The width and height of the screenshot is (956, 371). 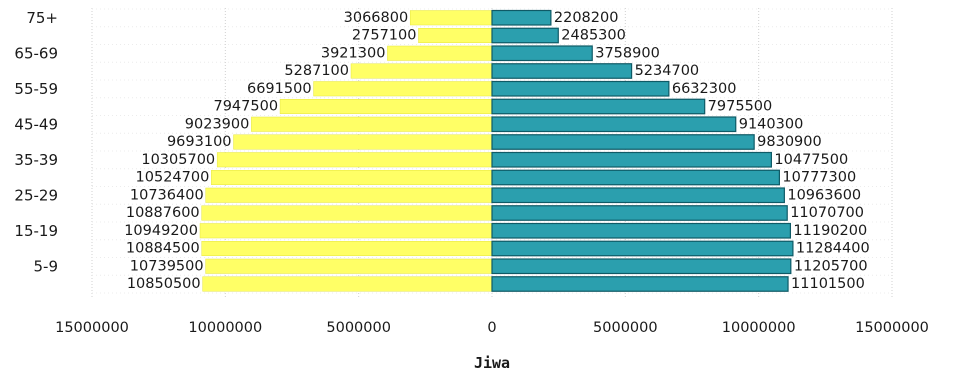 I want to click on value-label-right-6: 9140300, so click(x=771, y=124).